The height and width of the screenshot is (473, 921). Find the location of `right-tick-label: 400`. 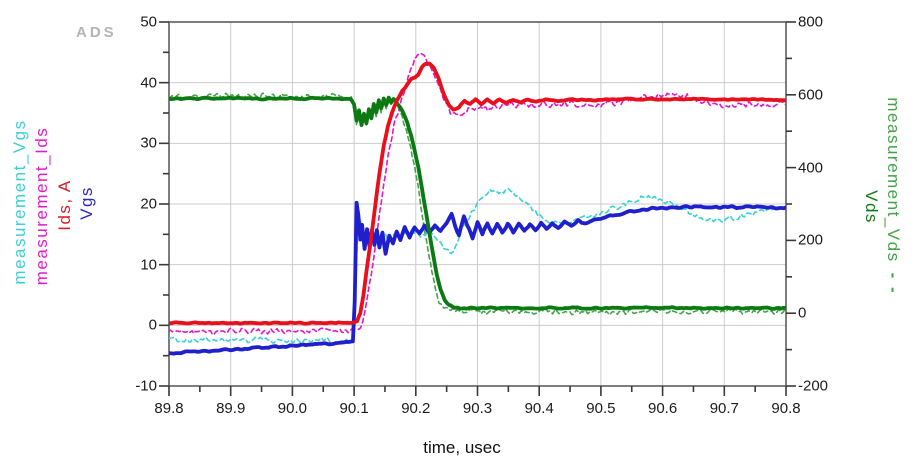

right-tick-label: 400 is located at coordinates (811, 168).